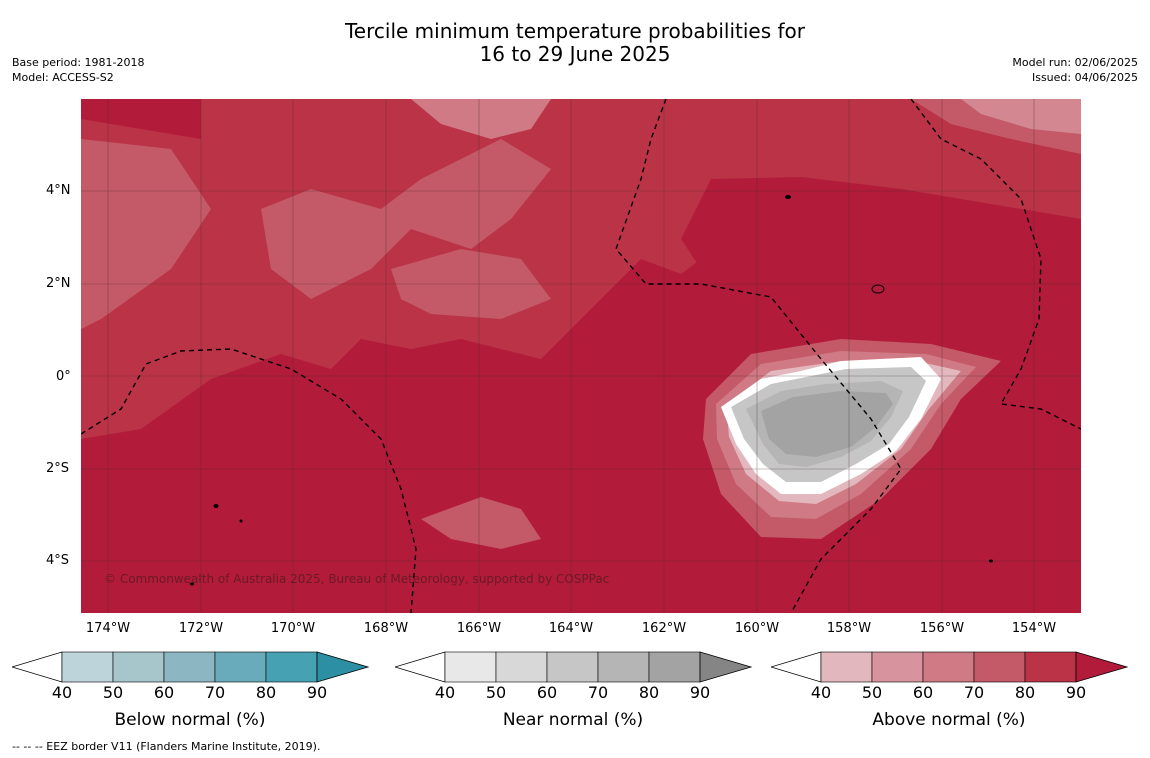 The width and height of the screenshot is (1150, 758). I want to click on colorbar-near-graphic, so click(573, 667).